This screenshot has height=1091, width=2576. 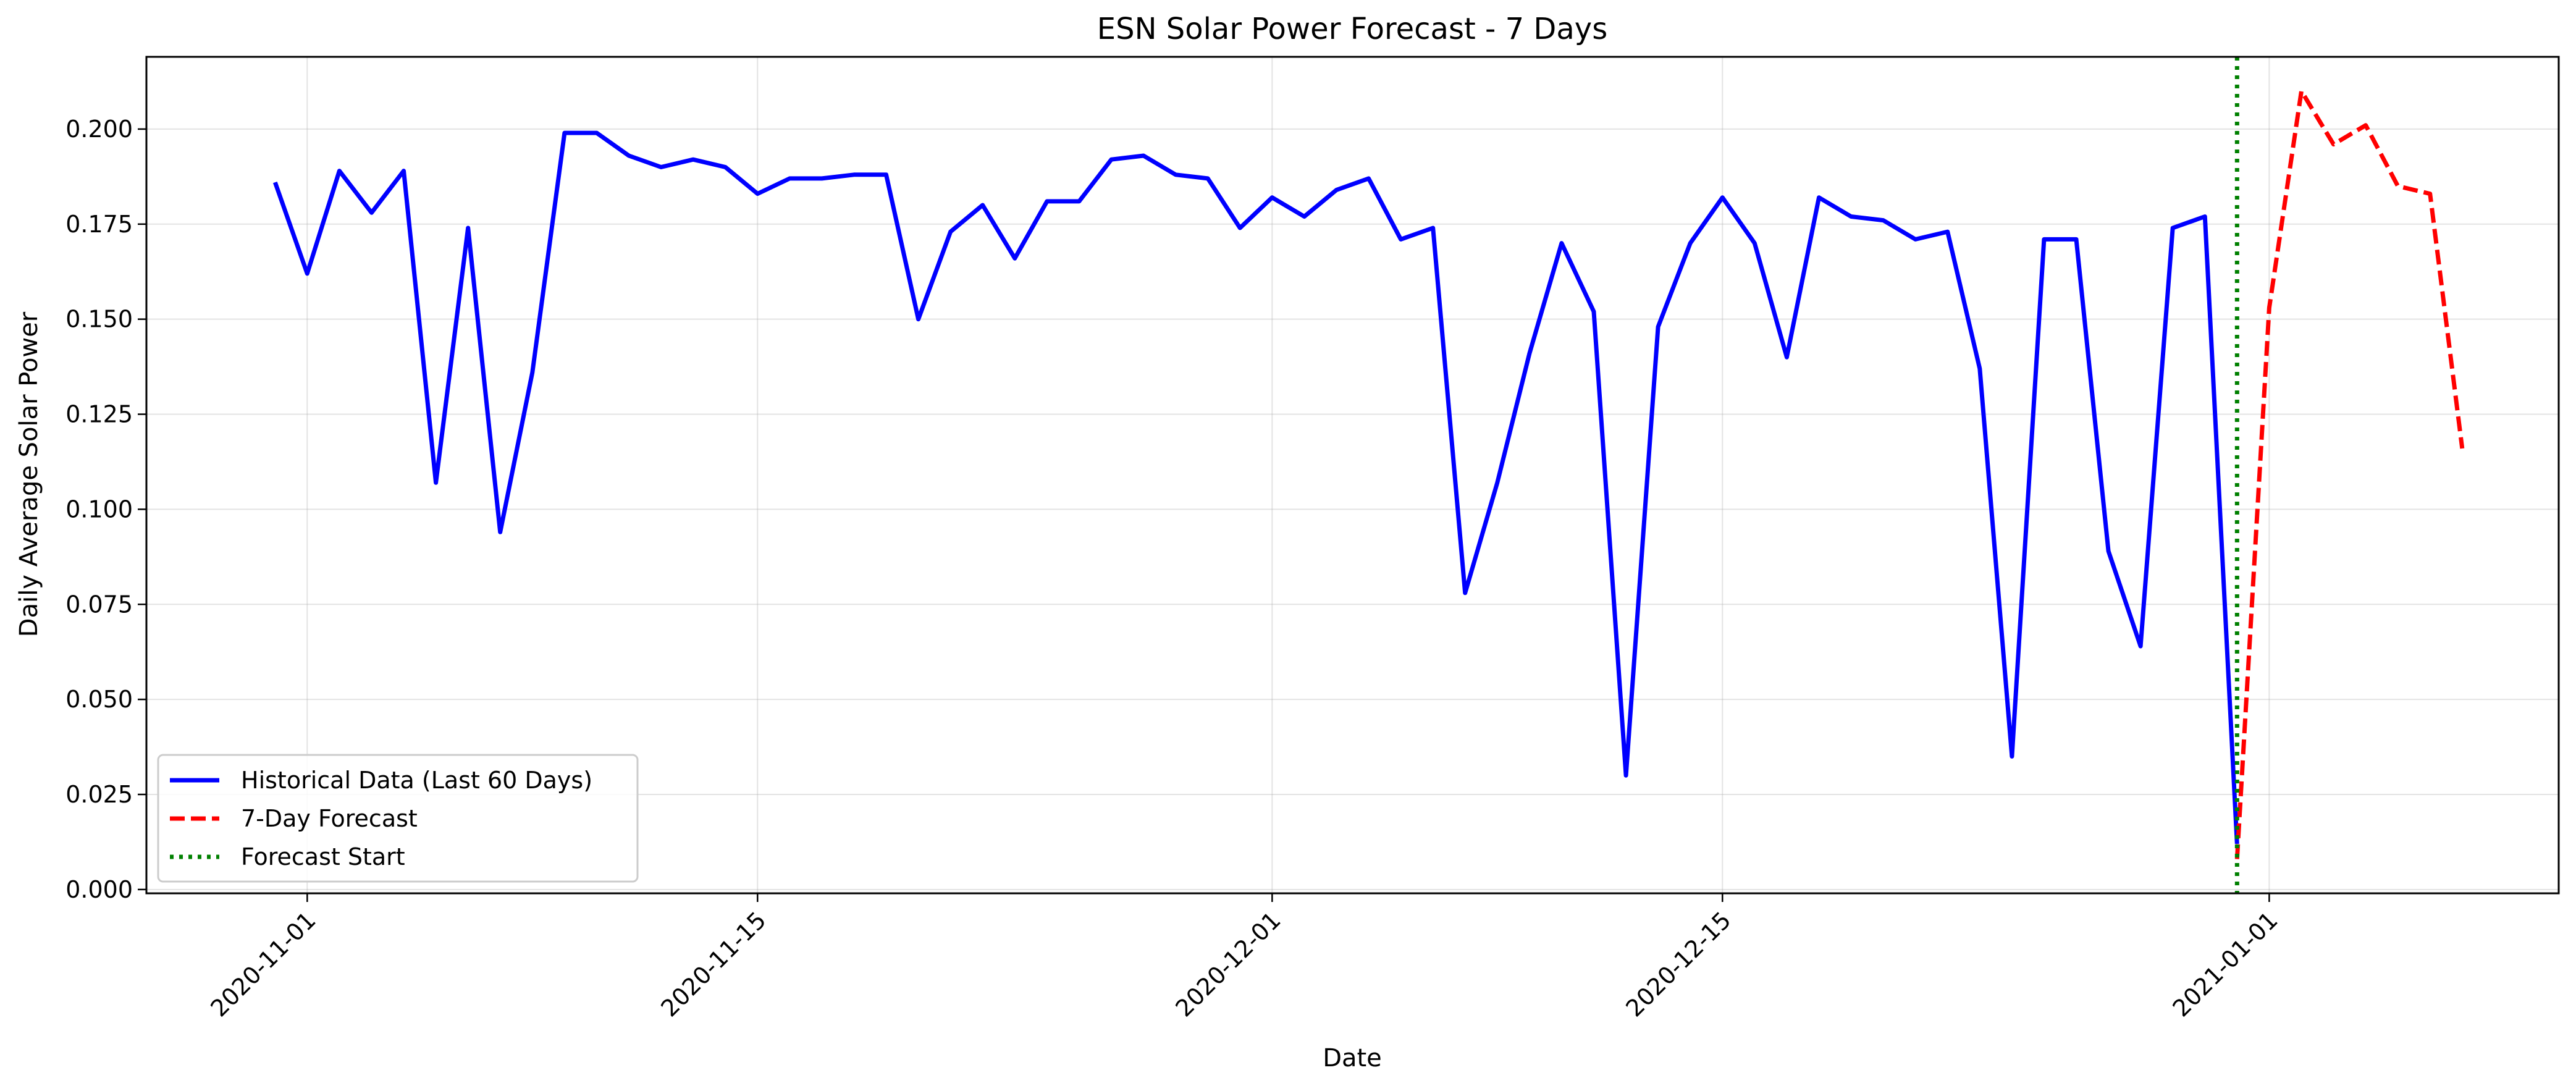 What do you see at coordinates (1352, 29) in the screenshot?
I see `chart-title: ESN Solar Power Forecast - 7 Days` at bounding box center [1352, 29].